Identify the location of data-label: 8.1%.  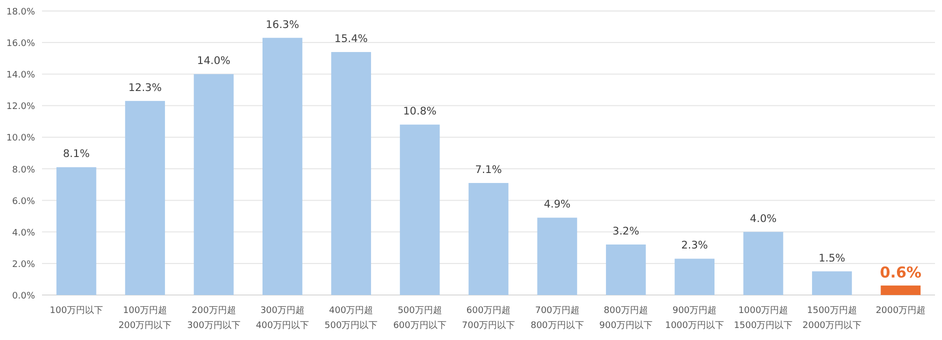
(76, 154).